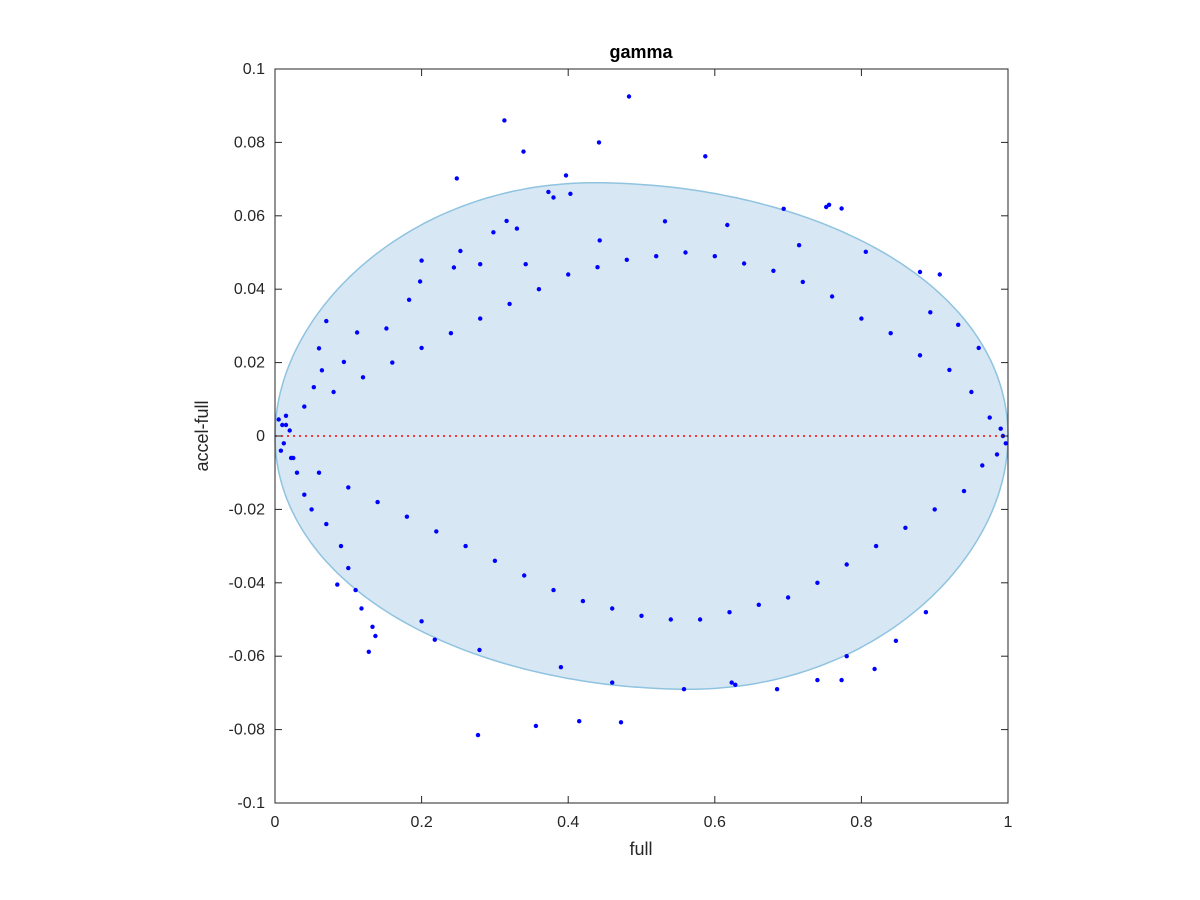  I want to click on y-tick-label: 0.04, so click(249, 289).